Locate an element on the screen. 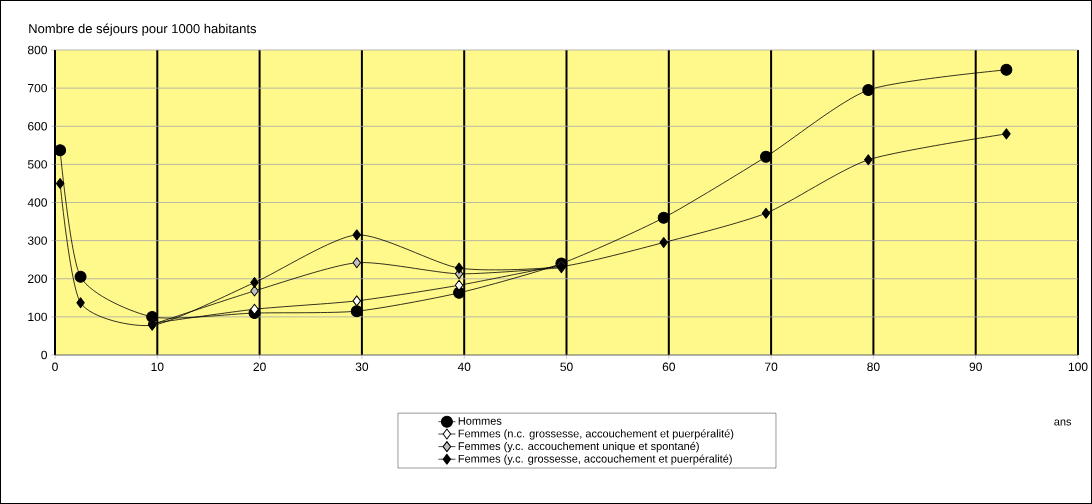 The width and height of the screenshot is (1092, 504). y-tick-label: 400 is located at coordinates (37, 202).